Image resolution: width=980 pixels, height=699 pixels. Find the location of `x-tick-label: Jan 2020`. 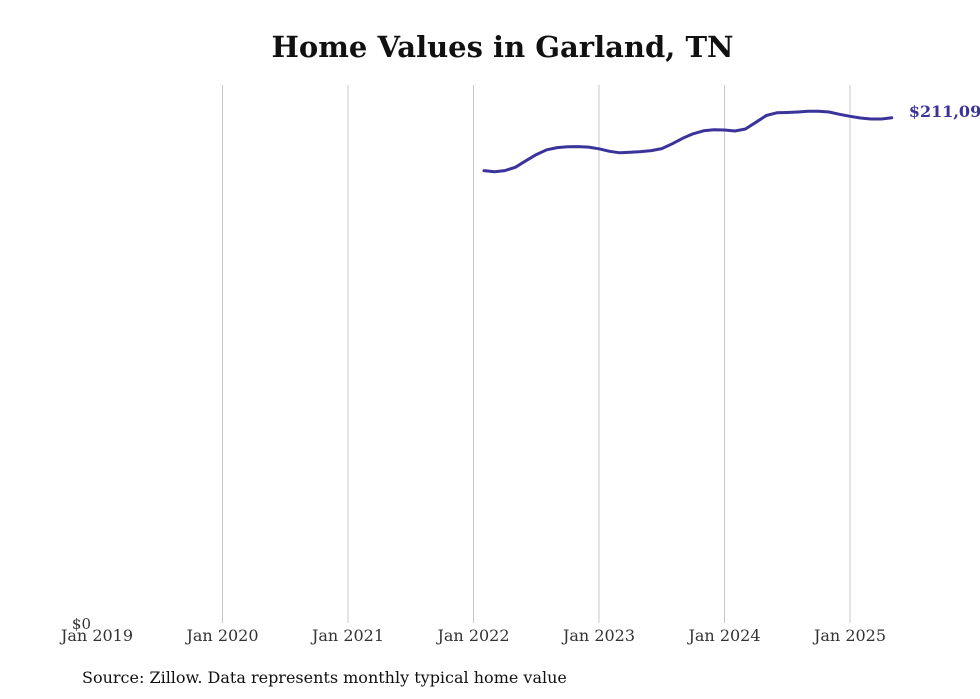

x-tick-label: Jan 2020 is located at coordinates (221, 635).